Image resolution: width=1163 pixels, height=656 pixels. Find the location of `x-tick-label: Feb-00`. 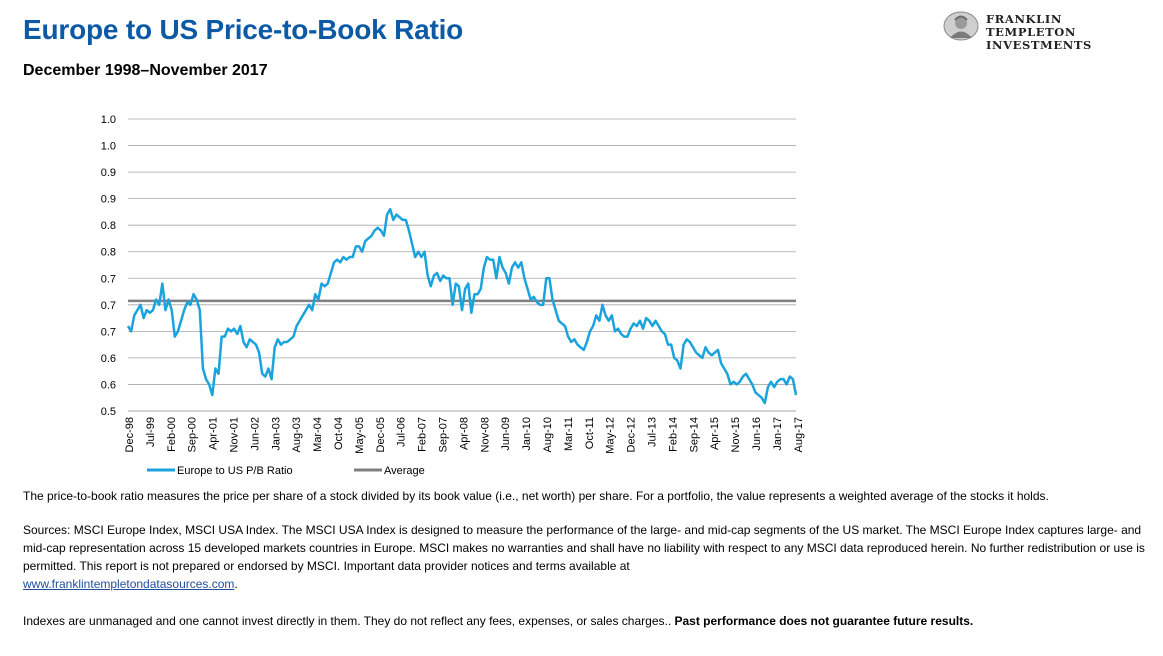

x-tick-label: Feb-00 is located at coordinates (172, 434).